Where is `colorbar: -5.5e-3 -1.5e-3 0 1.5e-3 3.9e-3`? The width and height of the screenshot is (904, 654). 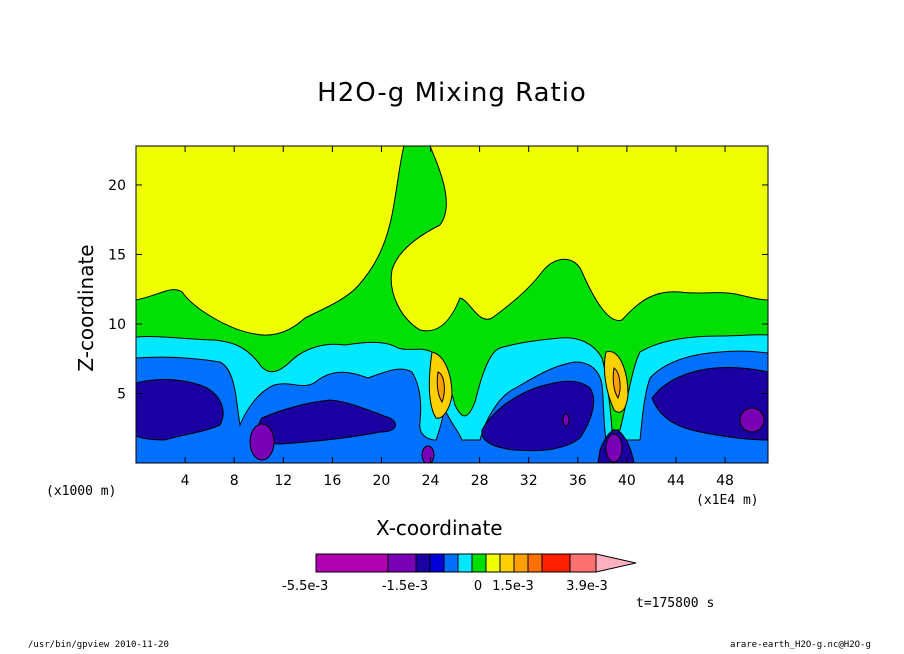
colorbar: -5.5e-3 -1.5e-3 0 1.5e-3 3.9e-3 is located at coordinates (459, 573).